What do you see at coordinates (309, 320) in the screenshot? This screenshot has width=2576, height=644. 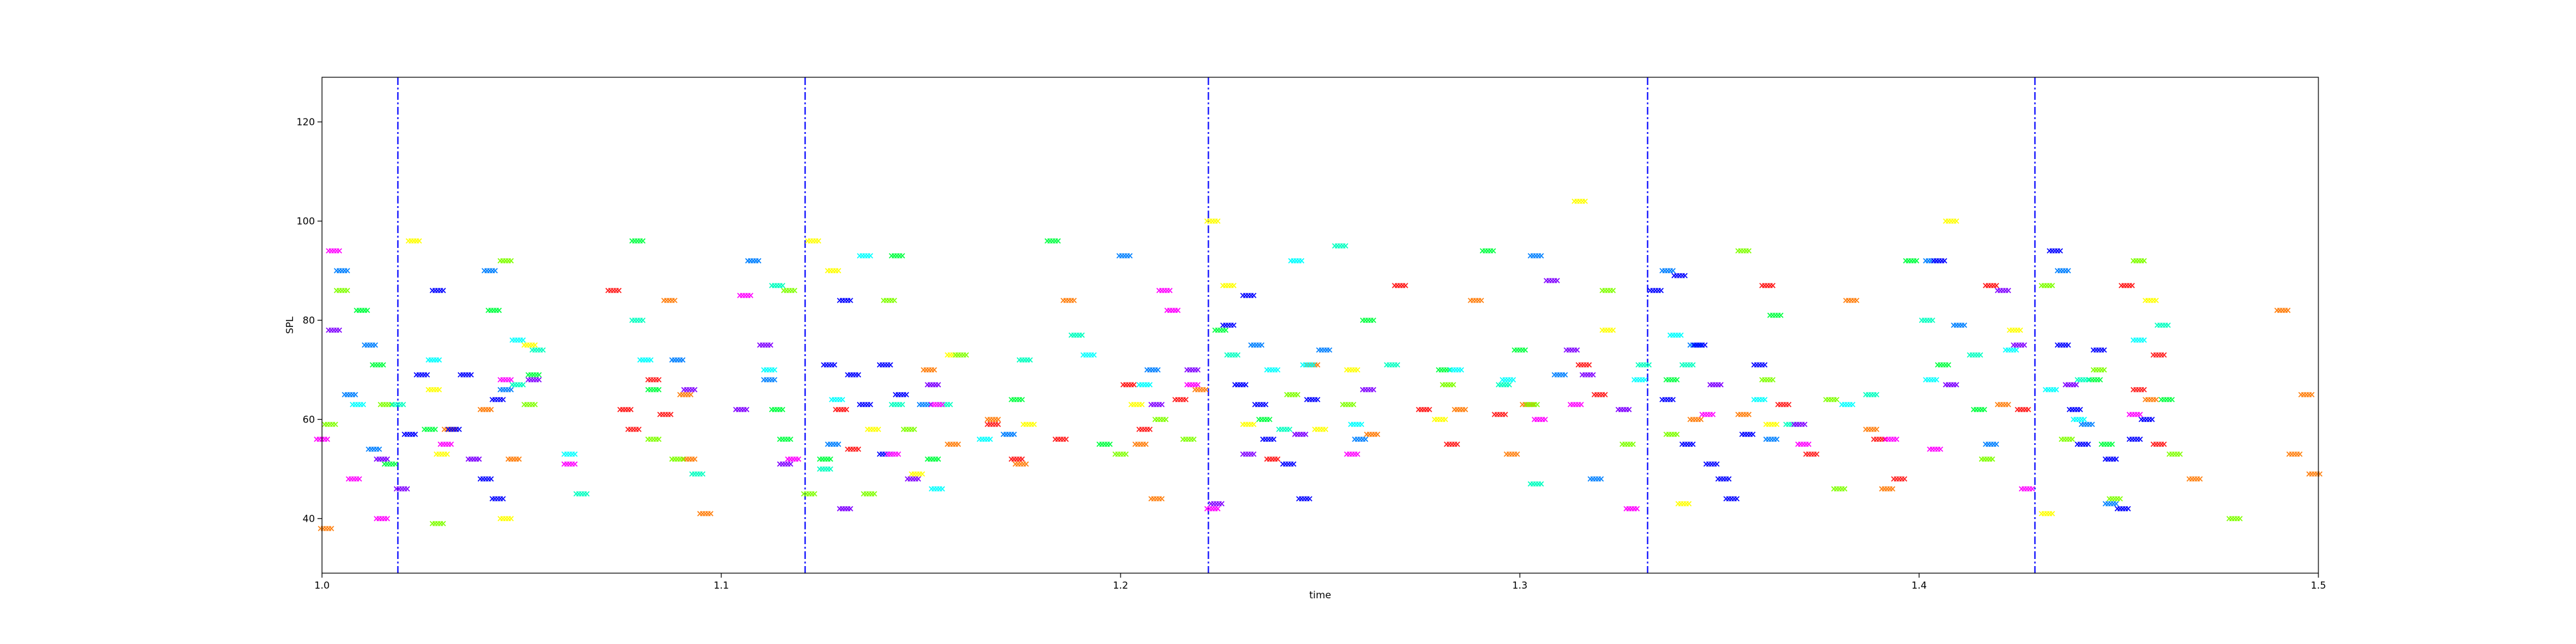 I see `y-axis: 40 60 80 100 120` at bounding box center [309, 320].